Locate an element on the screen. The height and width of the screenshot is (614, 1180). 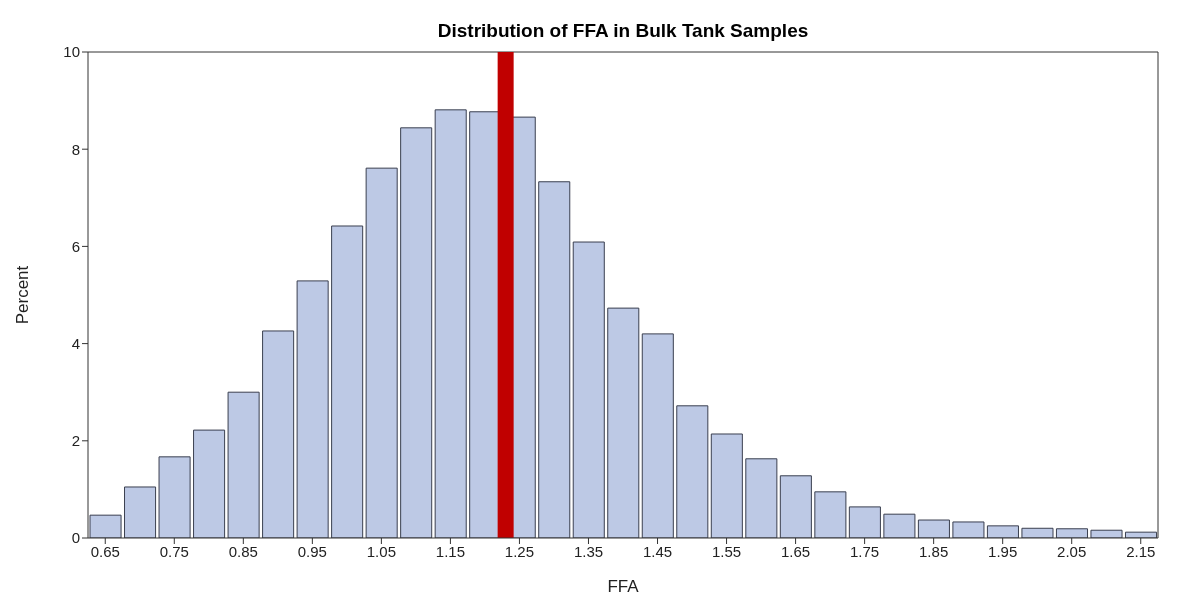
y-tick-label: 6 is located at coordinates (75, 246).